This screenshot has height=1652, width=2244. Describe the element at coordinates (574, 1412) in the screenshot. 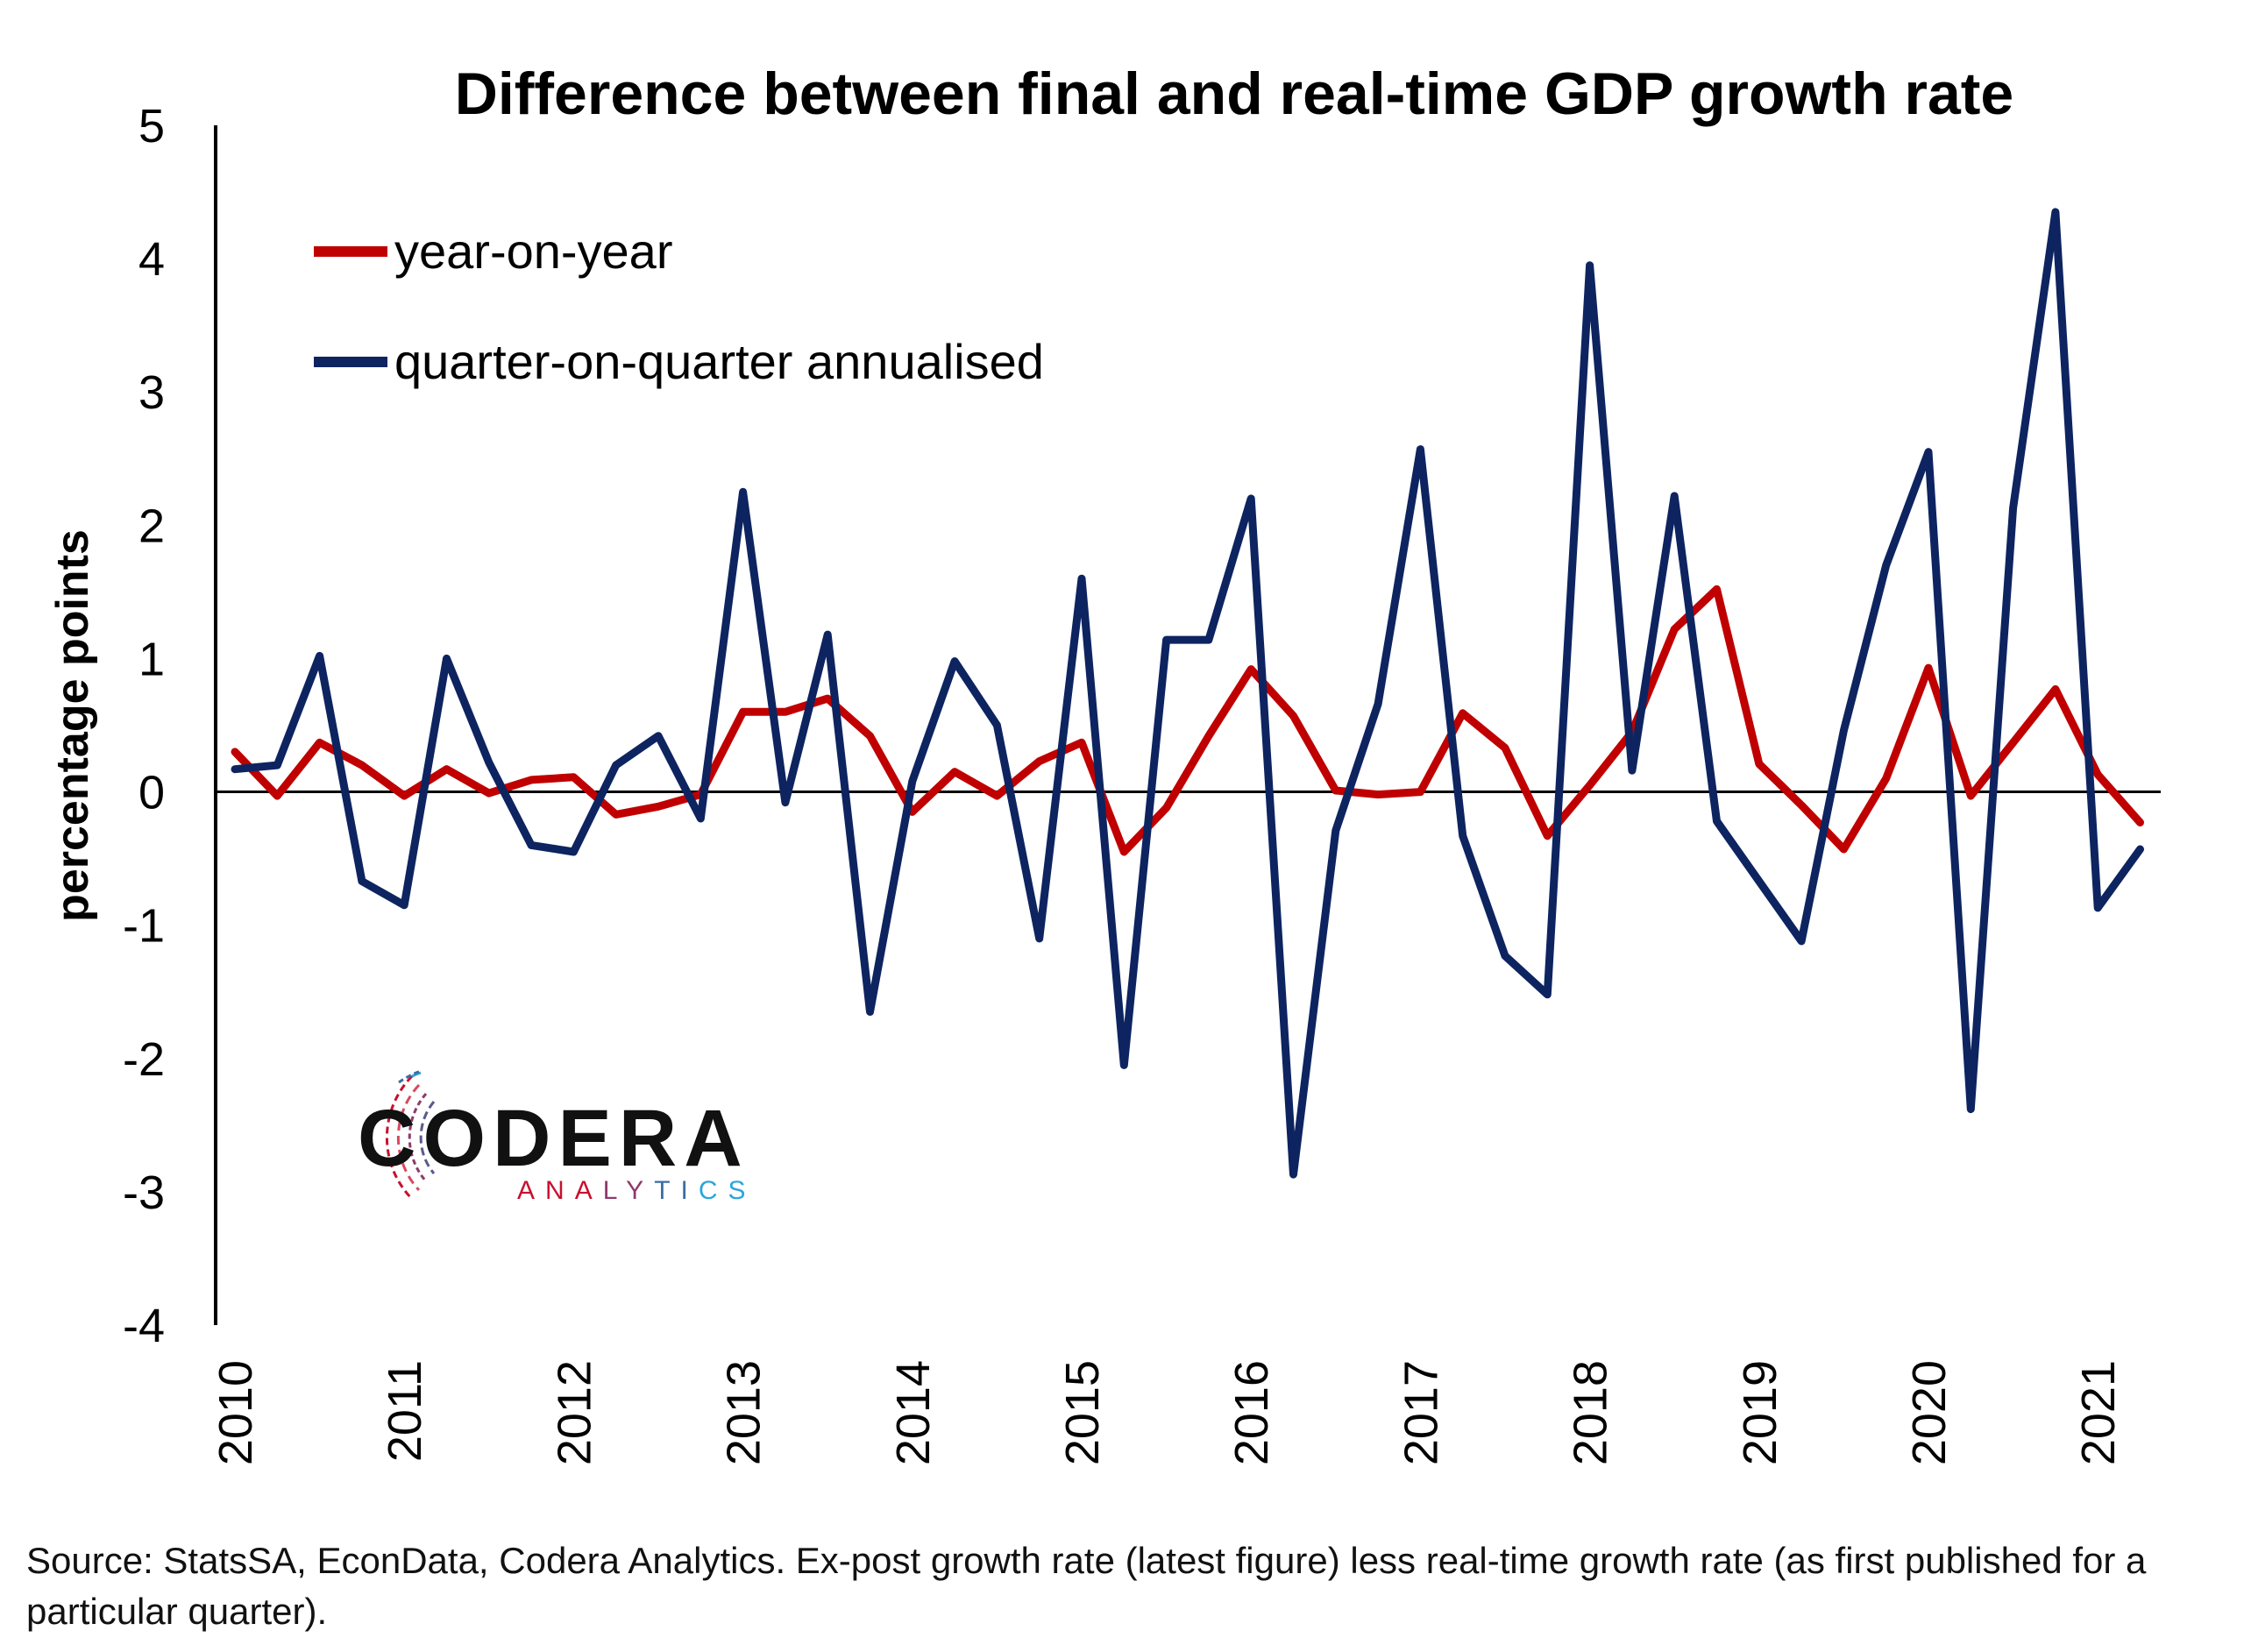

I see `x-tick-label: 2012` at that location.